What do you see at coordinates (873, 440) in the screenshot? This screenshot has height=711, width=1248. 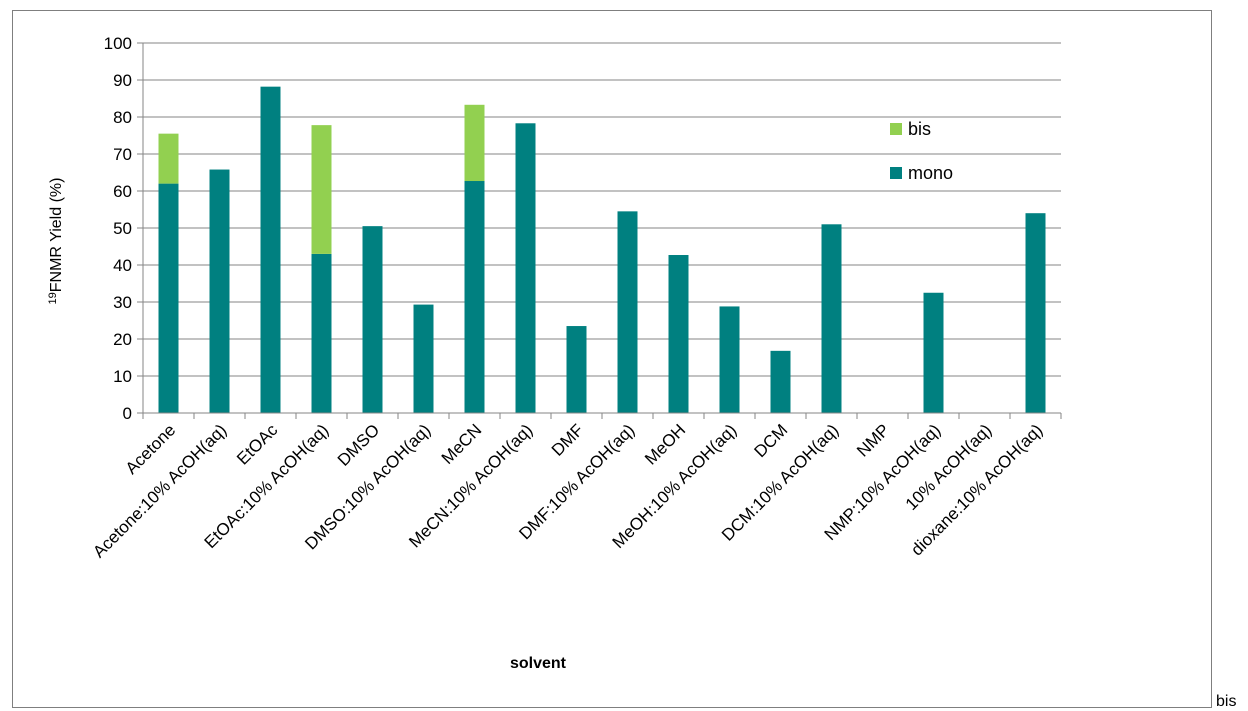 I see `x-tick-label-14: NMP` at bounding box center [873, 440].